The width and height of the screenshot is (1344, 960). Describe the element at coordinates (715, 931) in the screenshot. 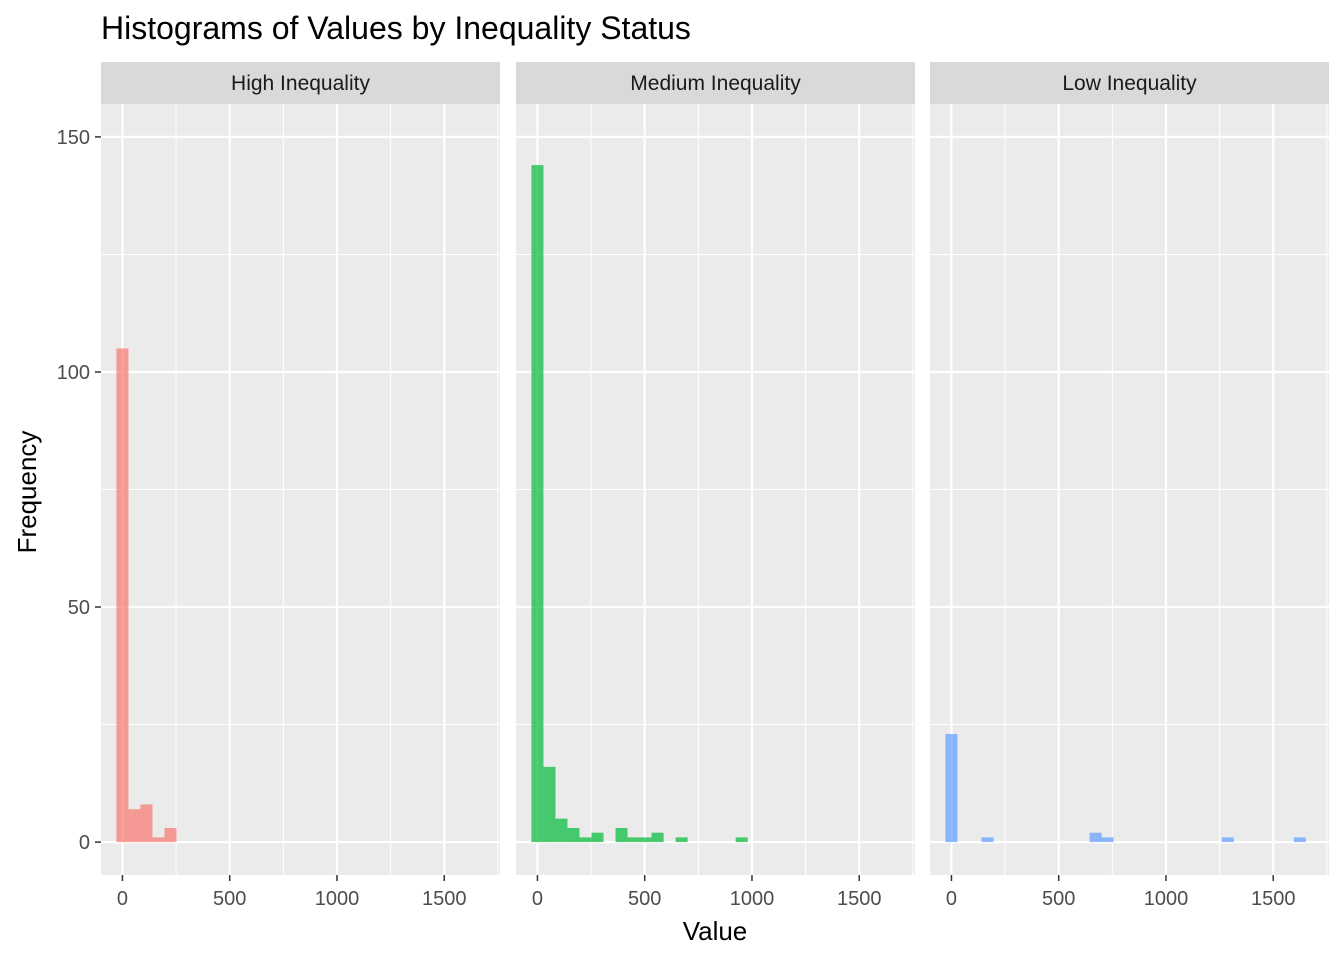

I see `x-axis-title: Value` at that location.